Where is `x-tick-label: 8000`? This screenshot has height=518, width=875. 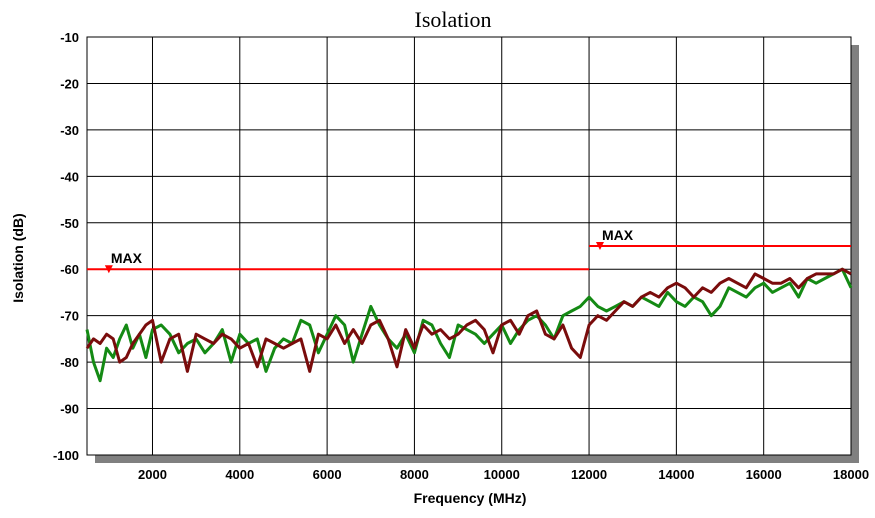 x-tick-label: 8000 is located at coordinates (414, 474).